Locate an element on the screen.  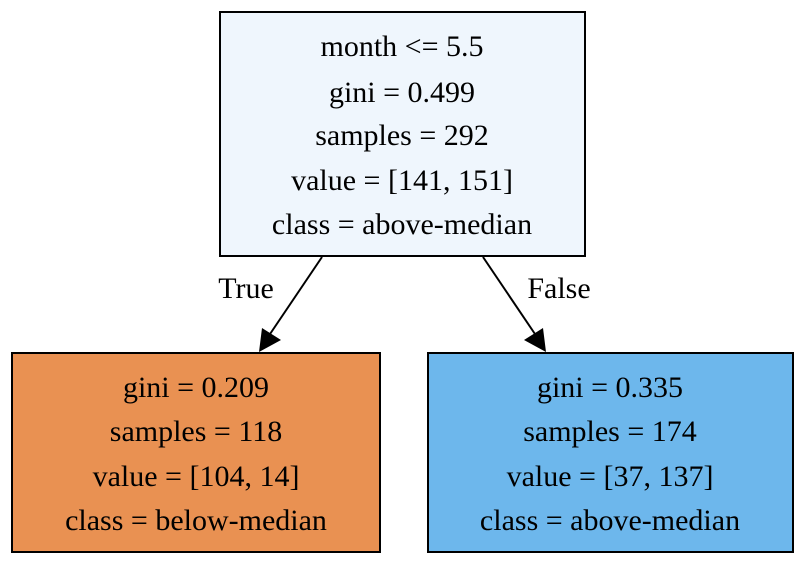
root-gini: gini = 0.499 is located at coordinates (402, 92).